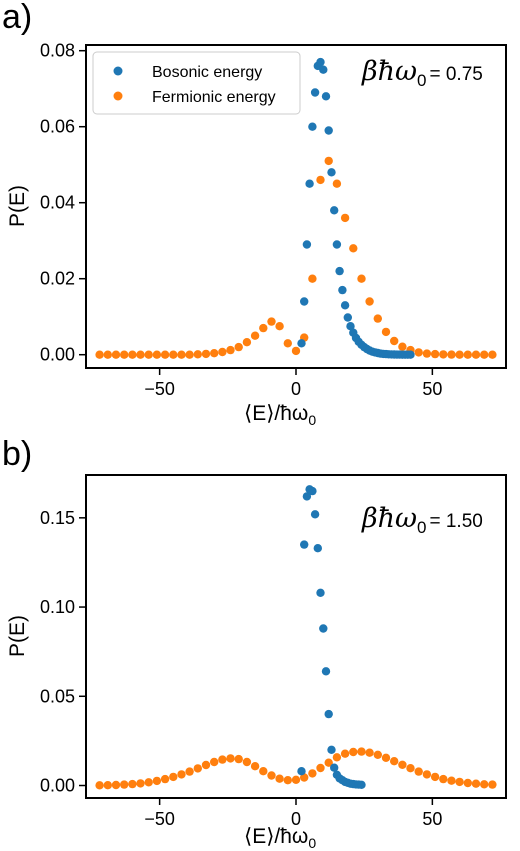 The width and height of the screenshot is (520, 851). What do you see at coordinates (276, 413) in the screenshot?
I see `panel-a-x-axis-label-main: ⟨E⟩/ħω` at bounding box center [276, 413].